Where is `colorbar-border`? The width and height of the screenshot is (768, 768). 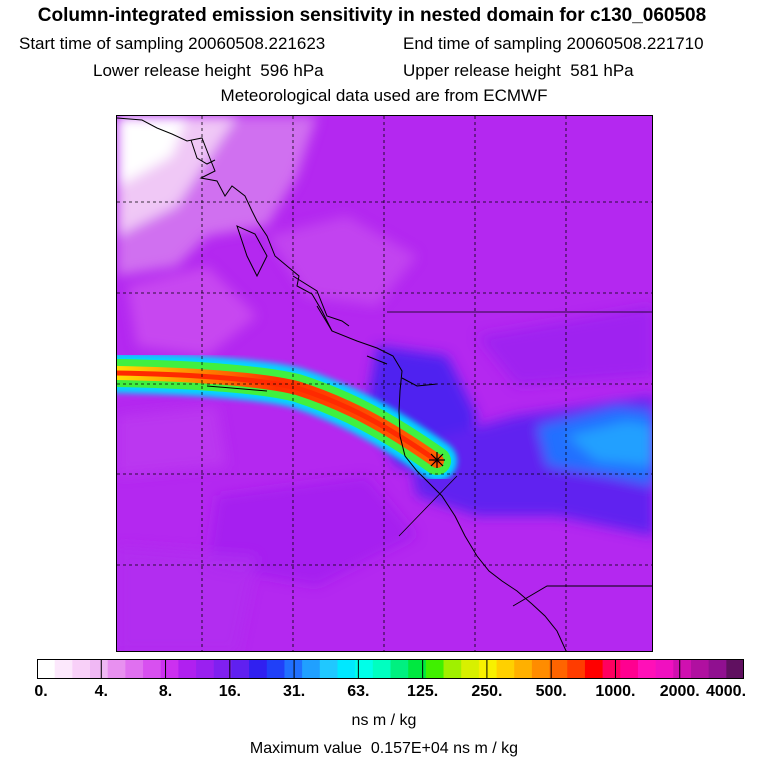 colorbar-border is located at coordinates (390, 669).